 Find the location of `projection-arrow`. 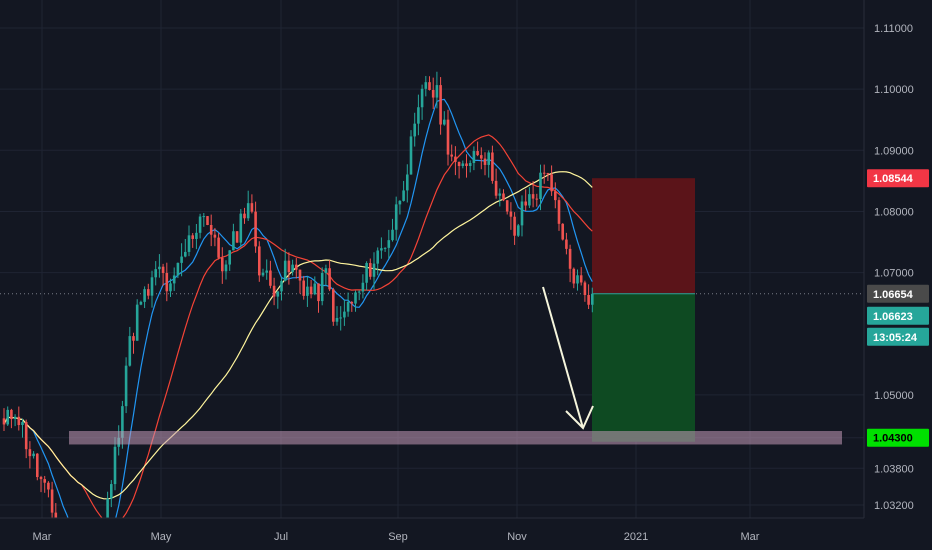

projection-arrow is located at coordinates (568, 358).